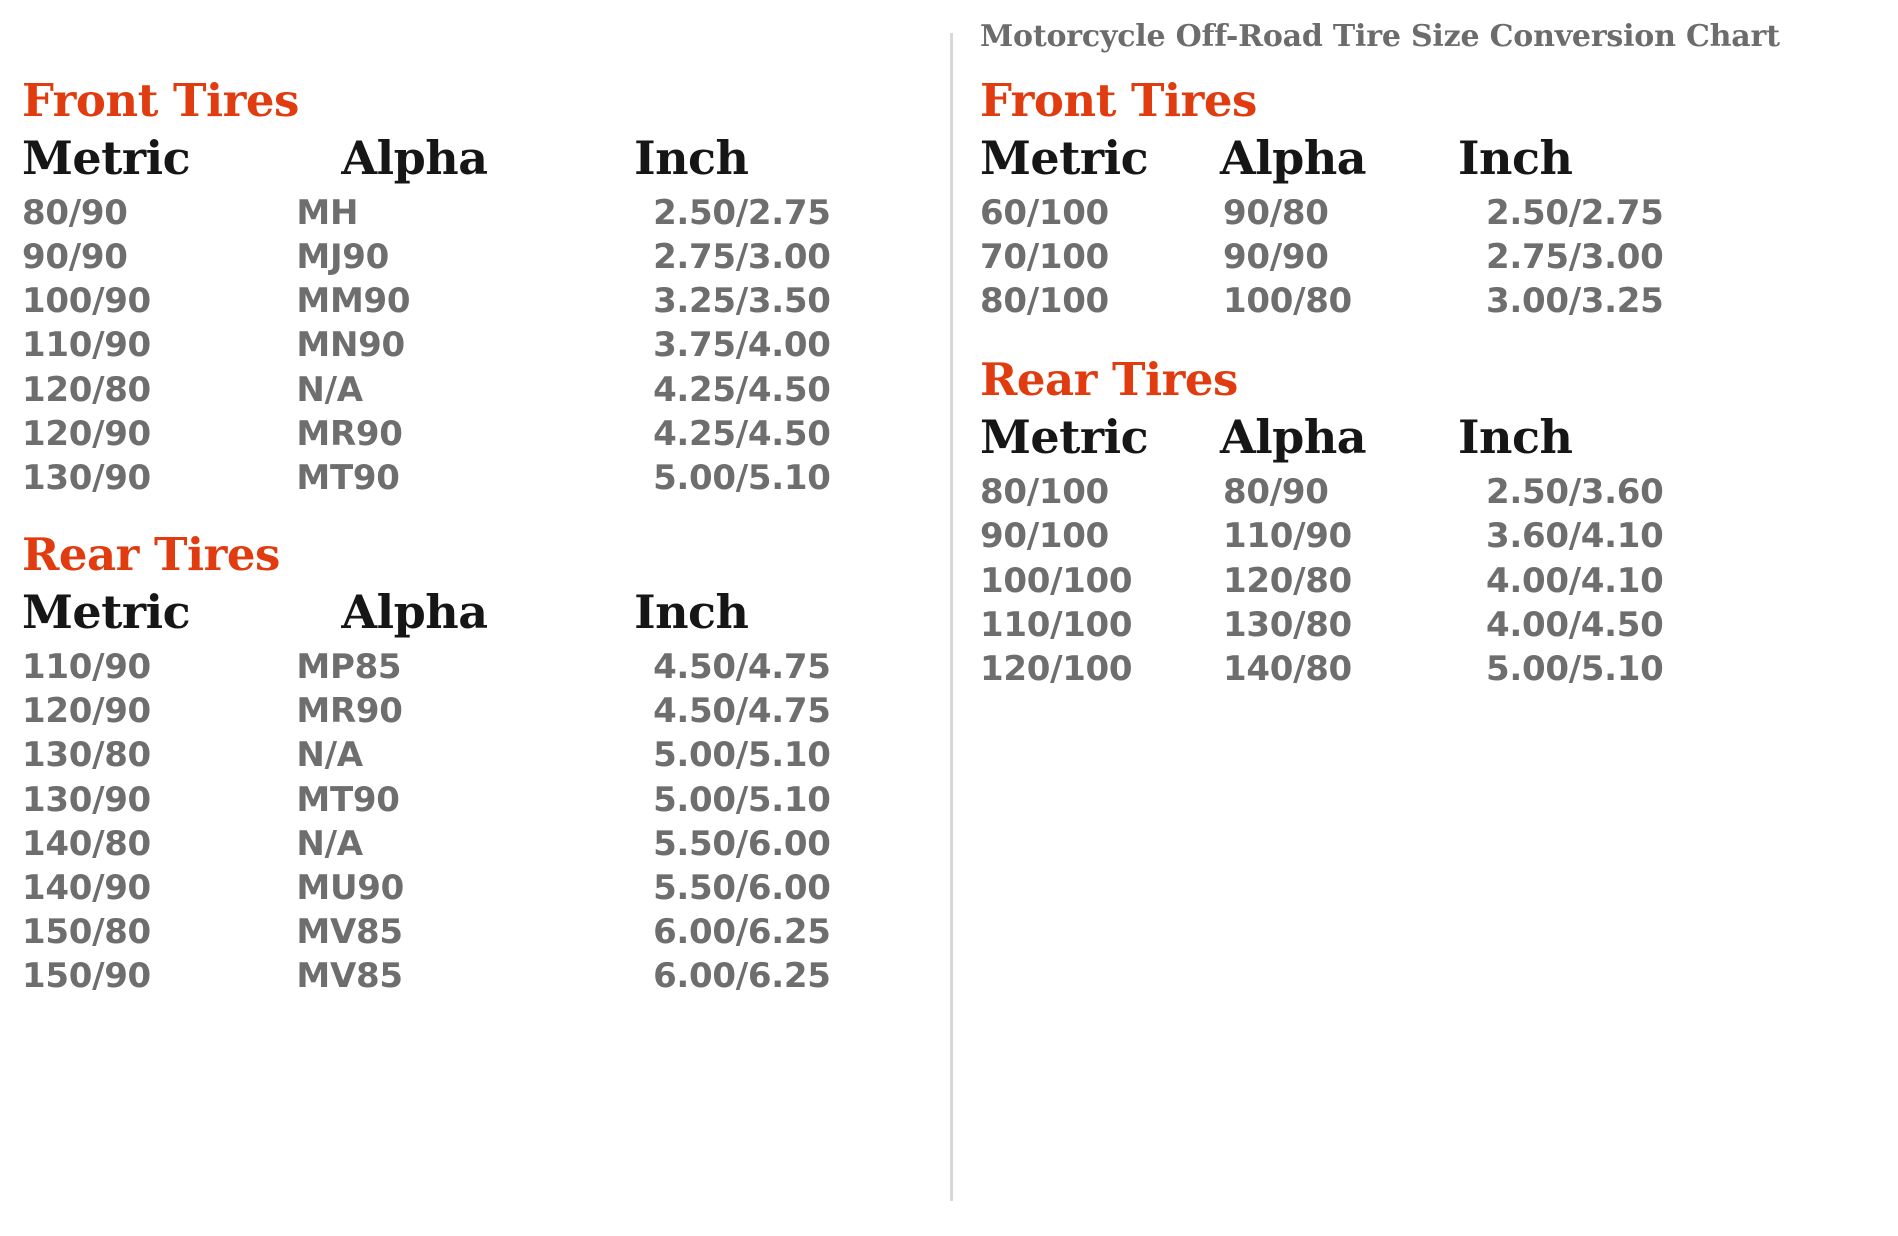 The image size is (1898, 1236). What do you see at coordinates (343, 257) in the screenshot?
I see `cell-alpha: MJ90` at bounding box center [343, 257].